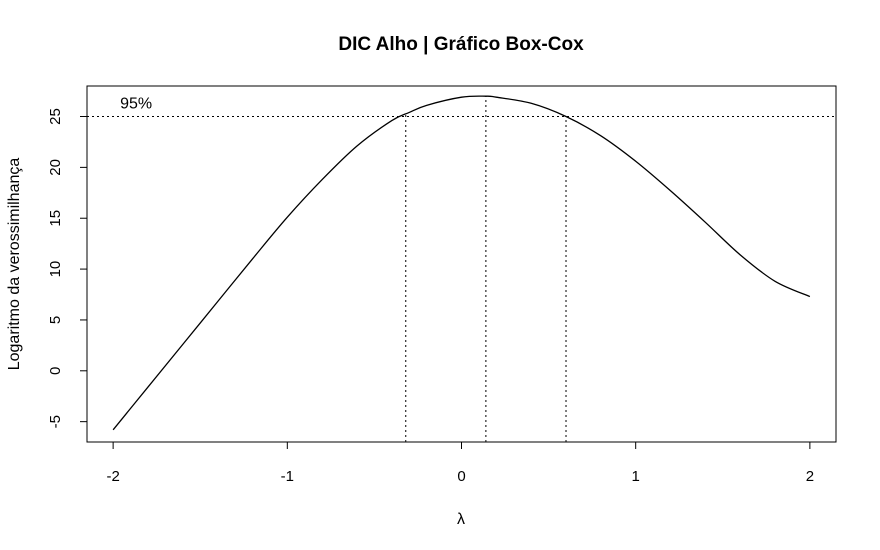 The width and height of the screenshot is (880, 550). I want to click on y-tick-label: 0, so click(55, 371).